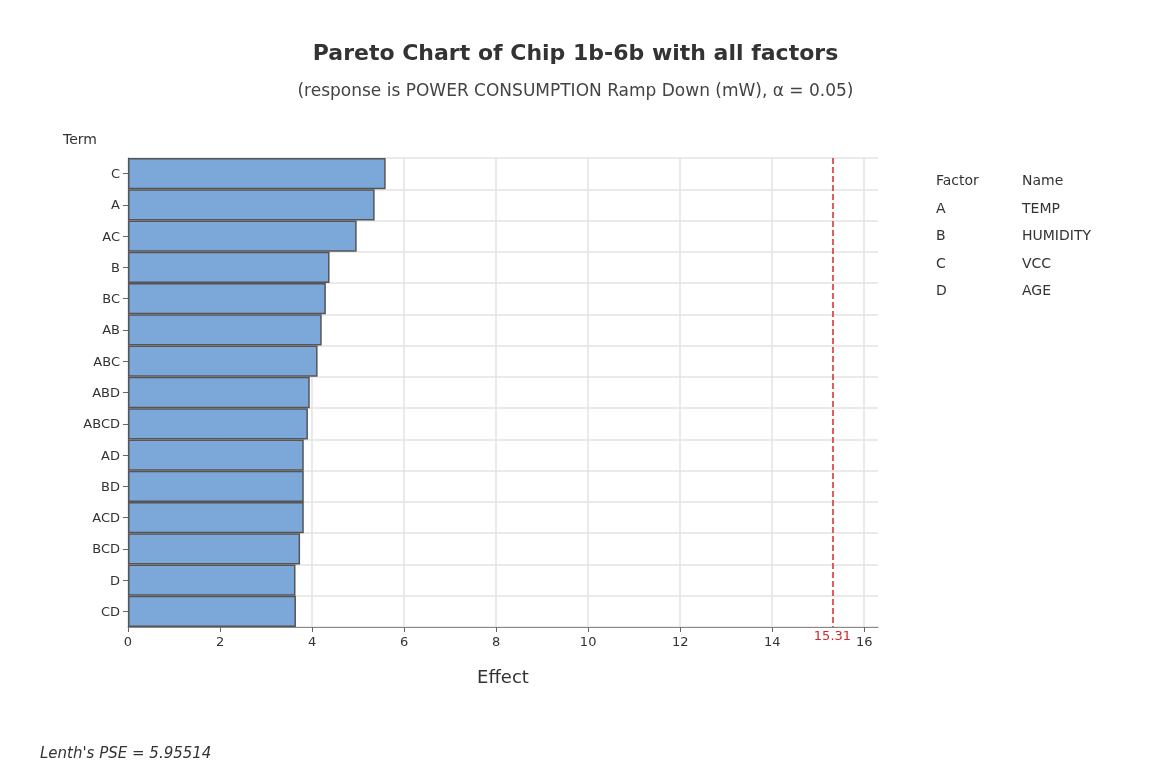 This screenshot has width=1151, height=770. Describe the element at coordinates (111, 299) in the screenshot. I see `y-tick-label: BC` at that location.